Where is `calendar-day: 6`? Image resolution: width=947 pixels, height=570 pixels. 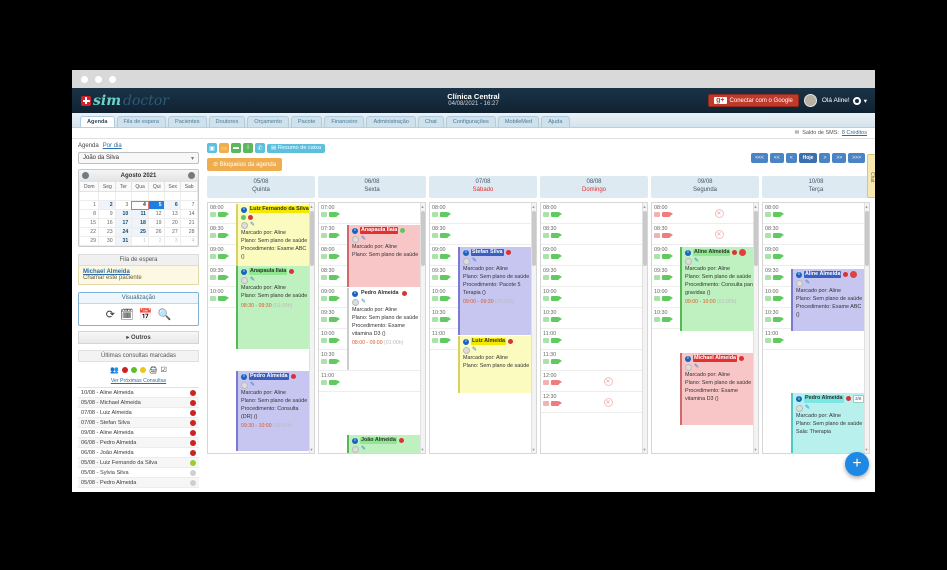
calendar-day: 6 is located at coordinates (173, 205).